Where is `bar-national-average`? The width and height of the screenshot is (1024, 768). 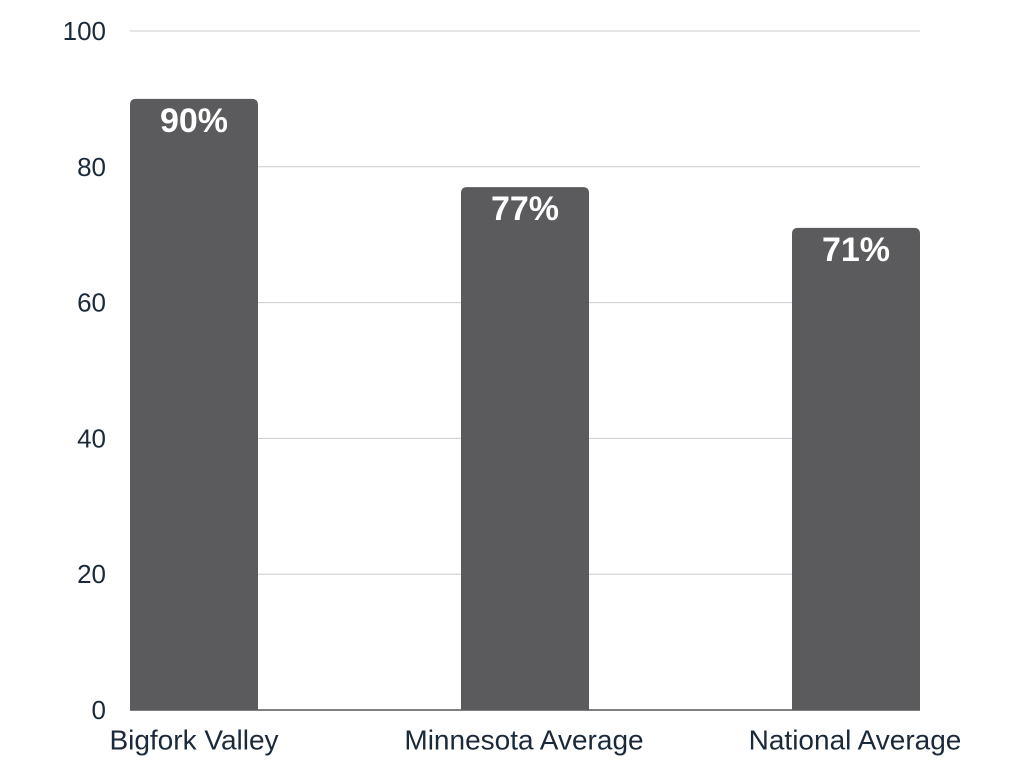
bar-national-average is located at coordinates (856, 468).